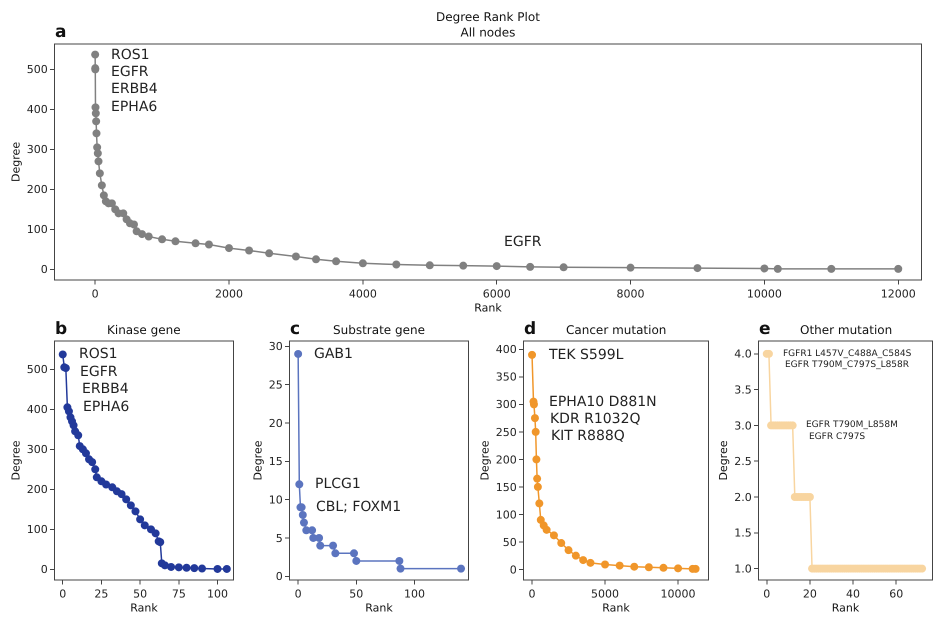  What do you see at coordinates (295, 329) in the screenshot?
I see `text: c` at bounding box center [295, 329].